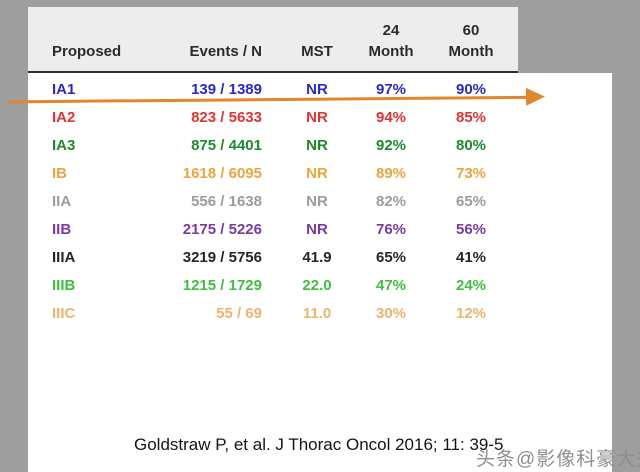 This screenshot has width=640, height=472. I want to click on 24-month-value: 97%, so click(391, 89).